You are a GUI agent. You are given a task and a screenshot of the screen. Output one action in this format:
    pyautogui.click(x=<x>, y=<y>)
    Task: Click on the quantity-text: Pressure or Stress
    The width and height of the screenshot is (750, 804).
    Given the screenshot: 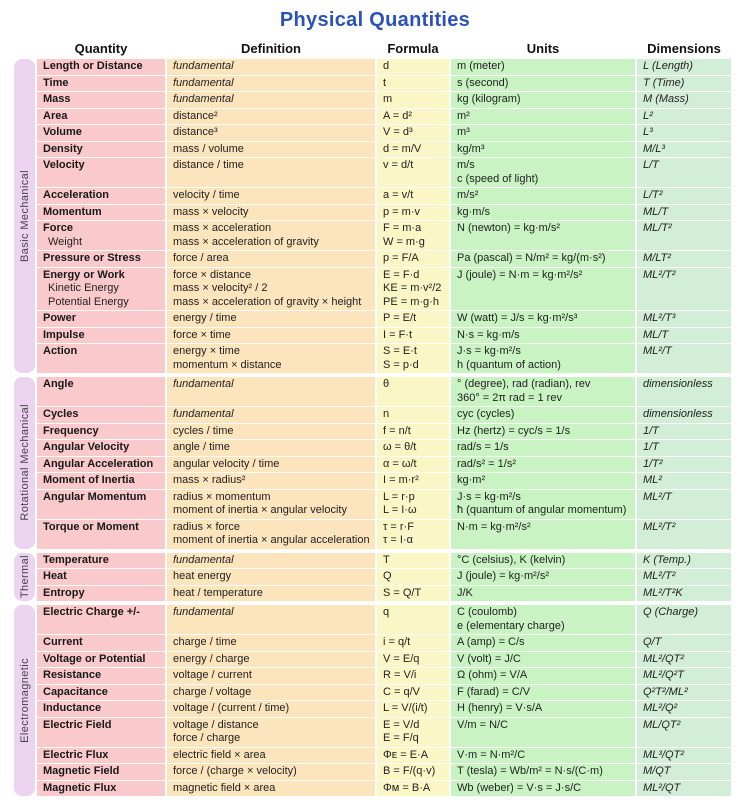 What is the action you would take?
    pyautogui.click(x=92, y=258)
    